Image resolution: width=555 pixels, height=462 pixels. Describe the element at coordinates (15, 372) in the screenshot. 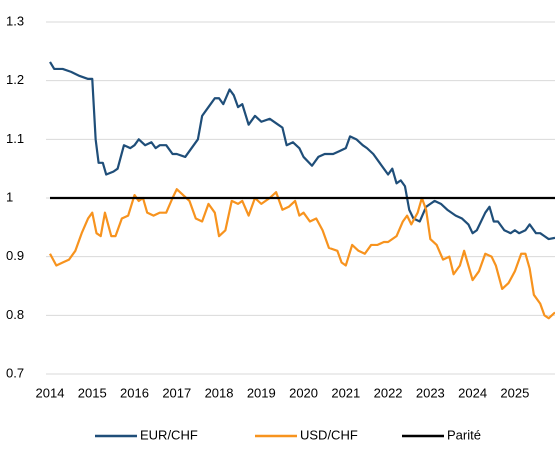

I see `y-tick-label: 0.7` at that location.